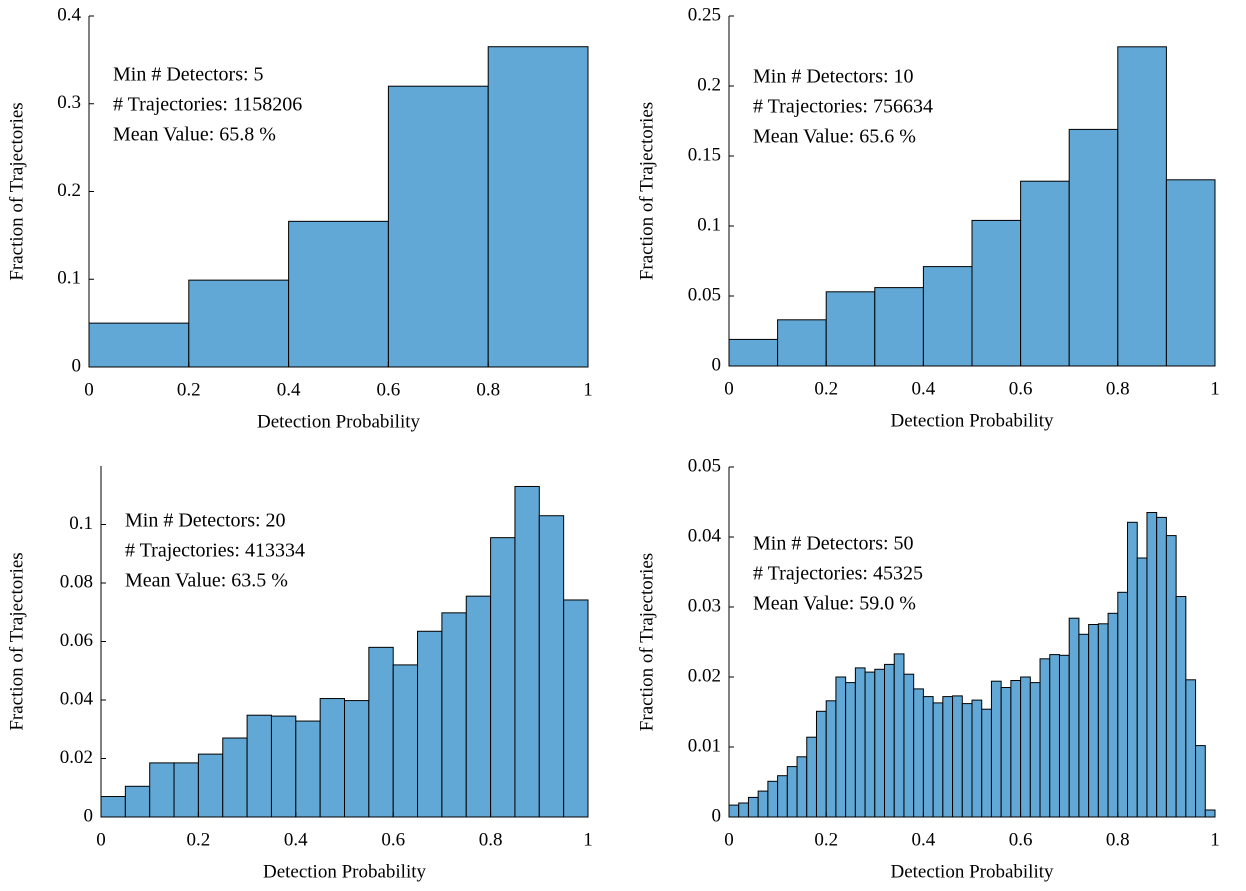 The image size is (1246, 891). I want to click on y-tick-label: 0.05, so click(704, 294).